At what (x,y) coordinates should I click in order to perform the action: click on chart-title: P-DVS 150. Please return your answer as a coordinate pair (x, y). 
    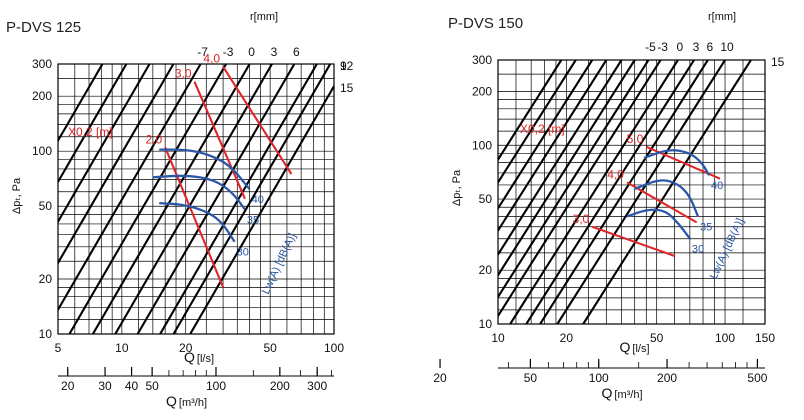
    Looking at the image, I should click on (485, 23).